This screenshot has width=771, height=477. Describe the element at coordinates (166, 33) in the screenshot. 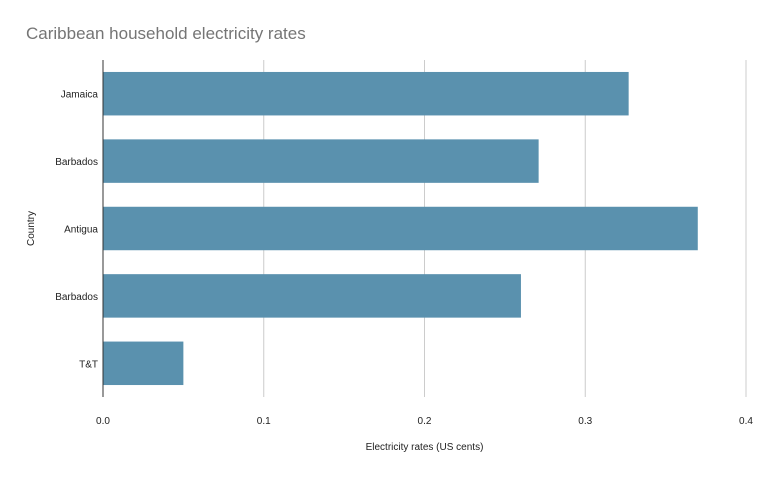

I see `chart-title: Caribbean household electricity rates` at that location.